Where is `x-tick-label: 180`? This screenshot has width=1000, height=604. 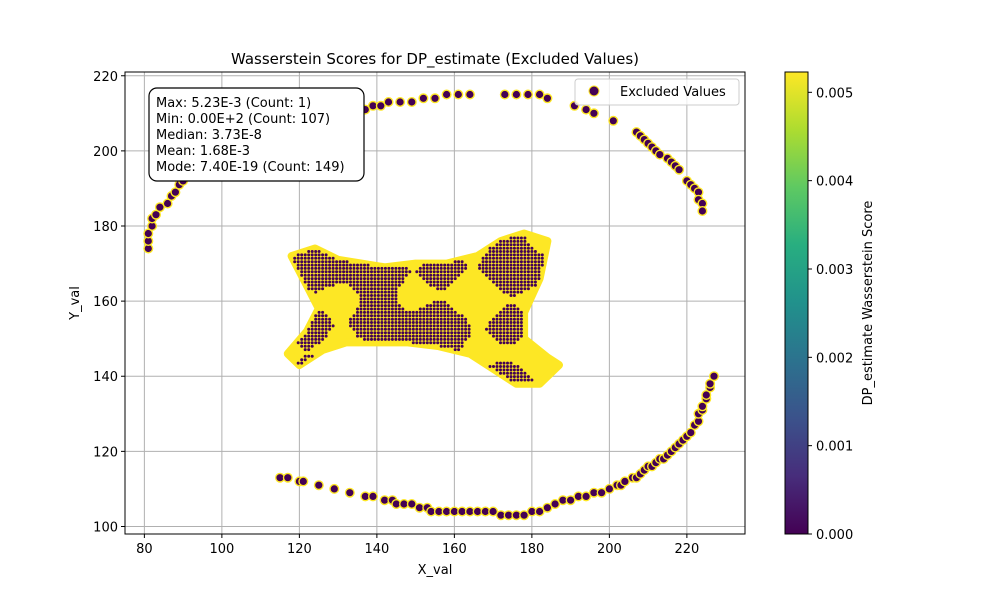 x-tick-label: 180 is located at coordinates (531, 549).